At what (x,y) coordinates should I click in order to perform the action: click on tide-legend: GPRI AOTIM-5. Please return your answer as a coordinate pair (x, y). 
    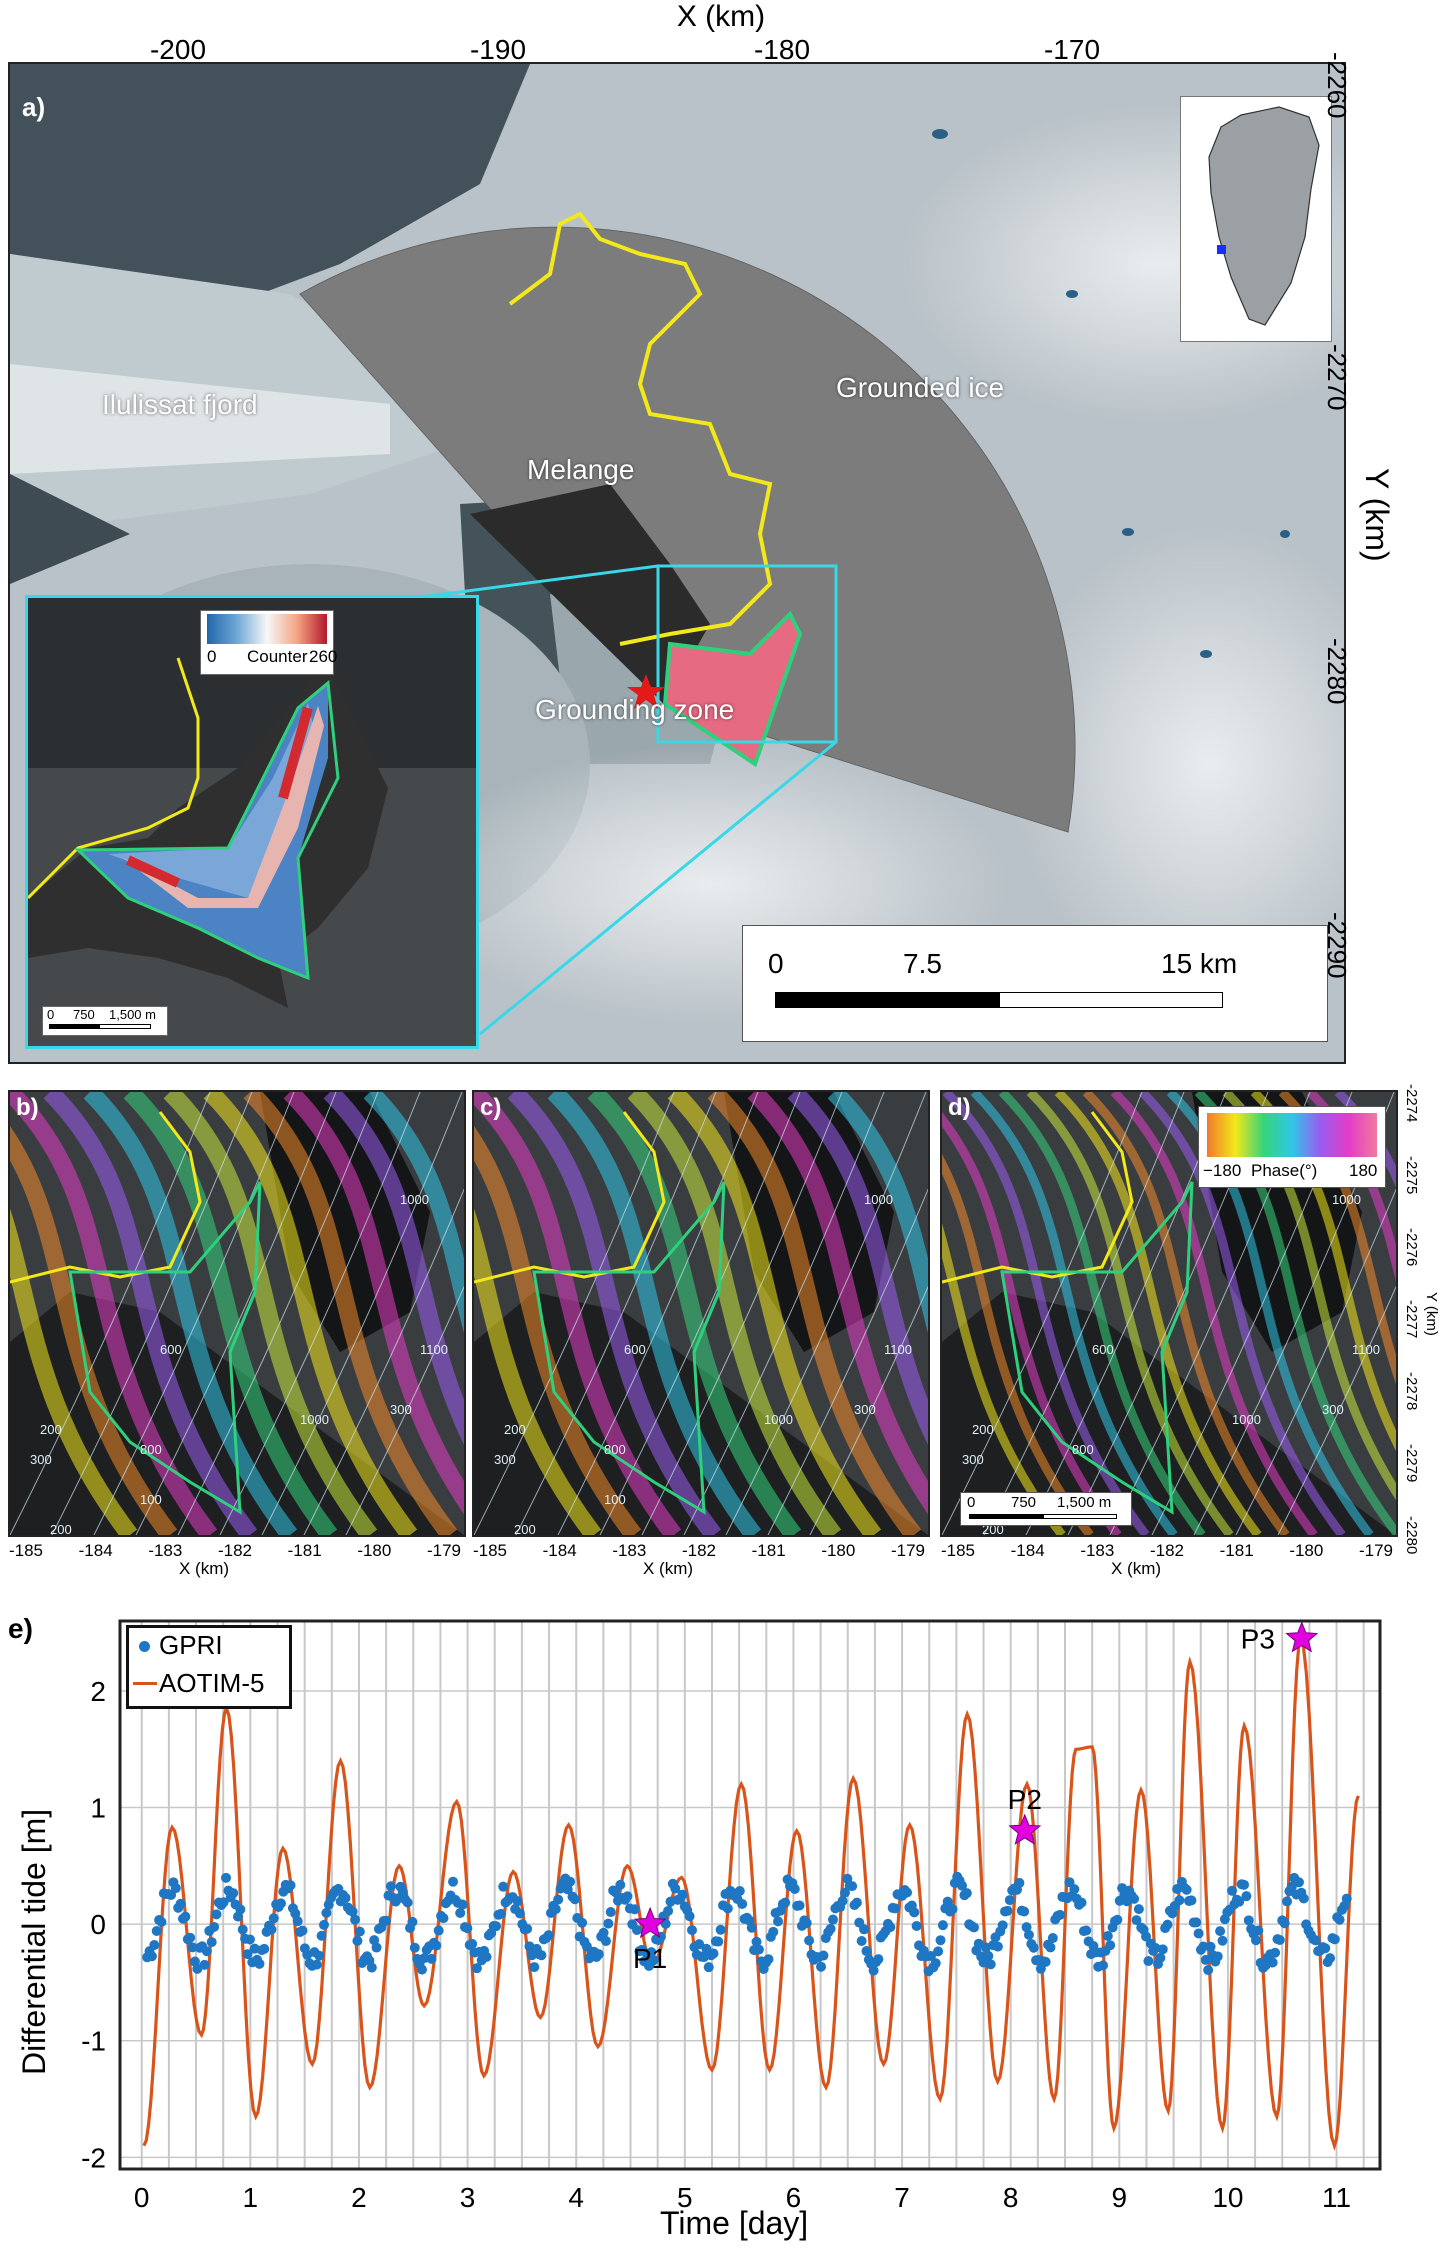
    Looking at the image, I should click on (209, 1667).